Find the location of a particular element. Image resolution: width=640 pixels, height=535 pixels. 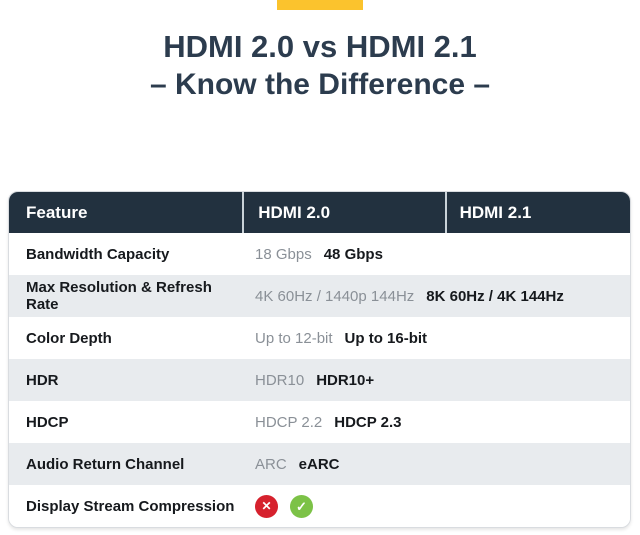

hdmi20-value: 4K 60Hz / 1440p 144Hz is located at coordinates (335, 296).